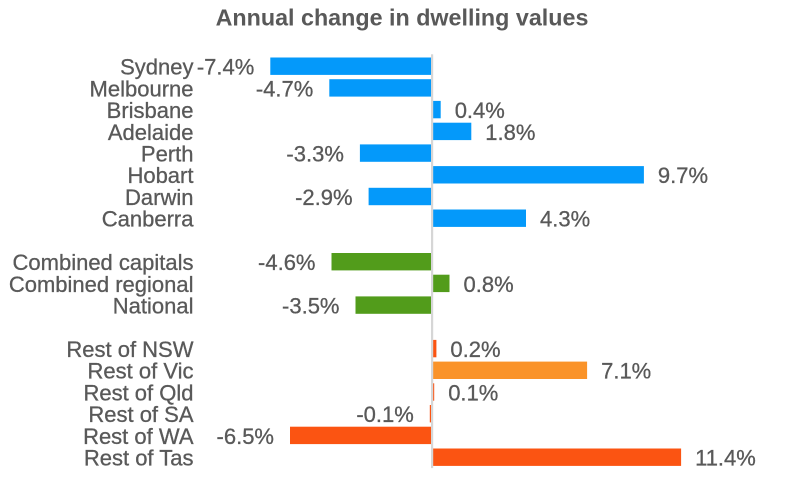 This screenshot has width=800, height=499. What do you see at coordinates (138, 392) in the screenshot?
I see `svg-text: Rest of Qld` at bounding box center [138, 392].